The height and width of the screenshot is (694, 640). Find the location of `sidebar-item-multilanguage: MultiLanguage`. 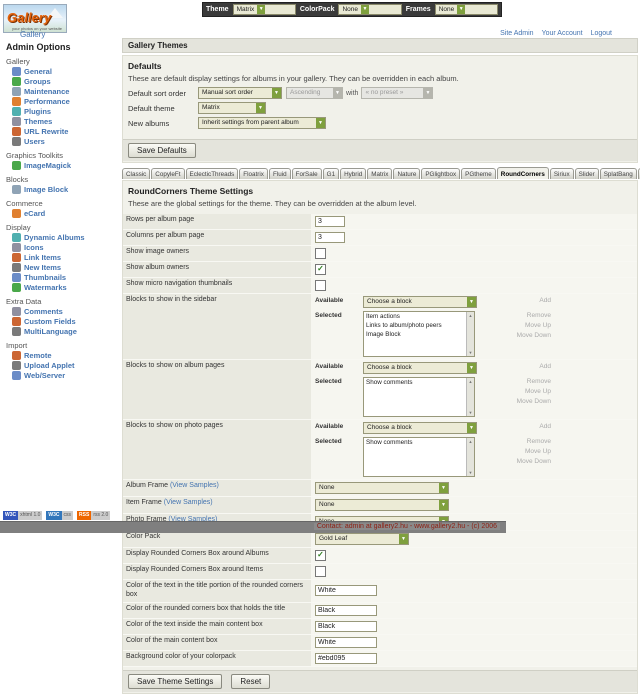

sidebar-item-multilanguage: MultiLanguage is located at coordinates (66, 331).